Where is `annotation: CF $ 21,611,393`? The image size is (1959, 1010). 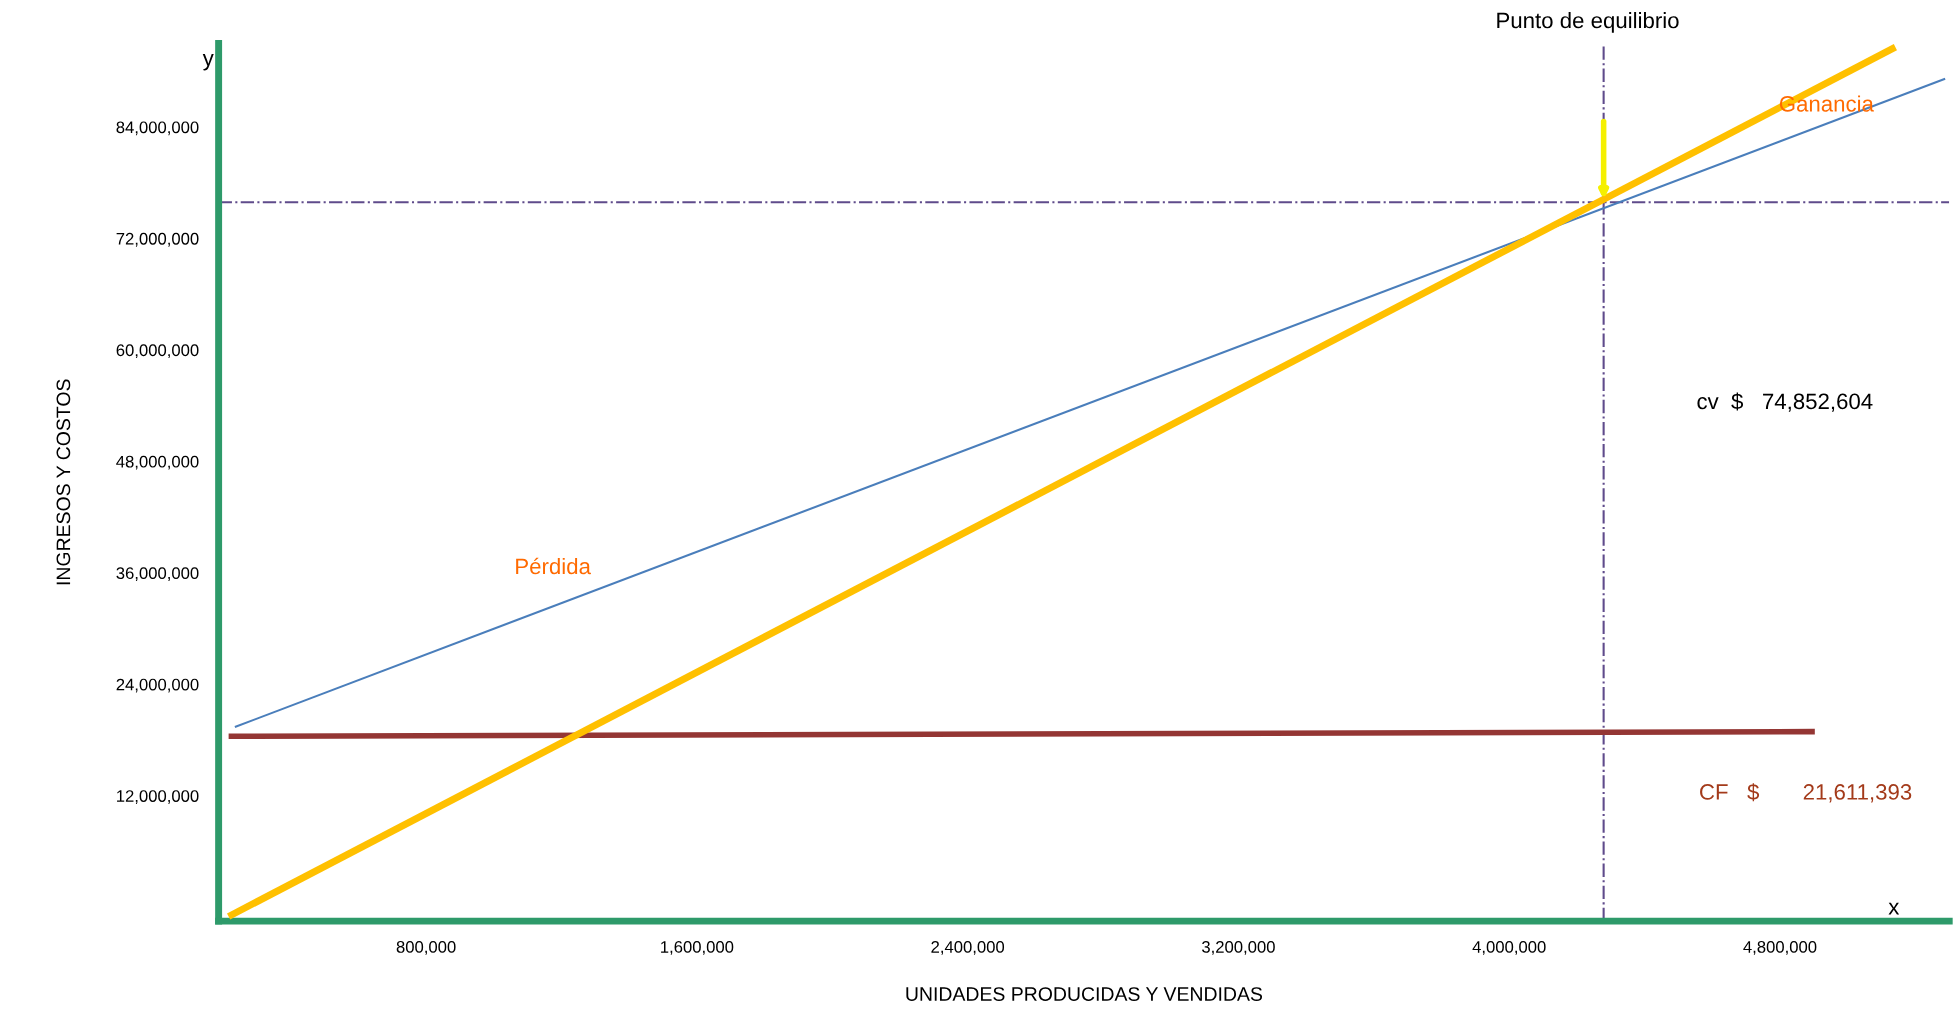 annotation: CF $ 21,611,393 is located at coordinates (1806, 793).